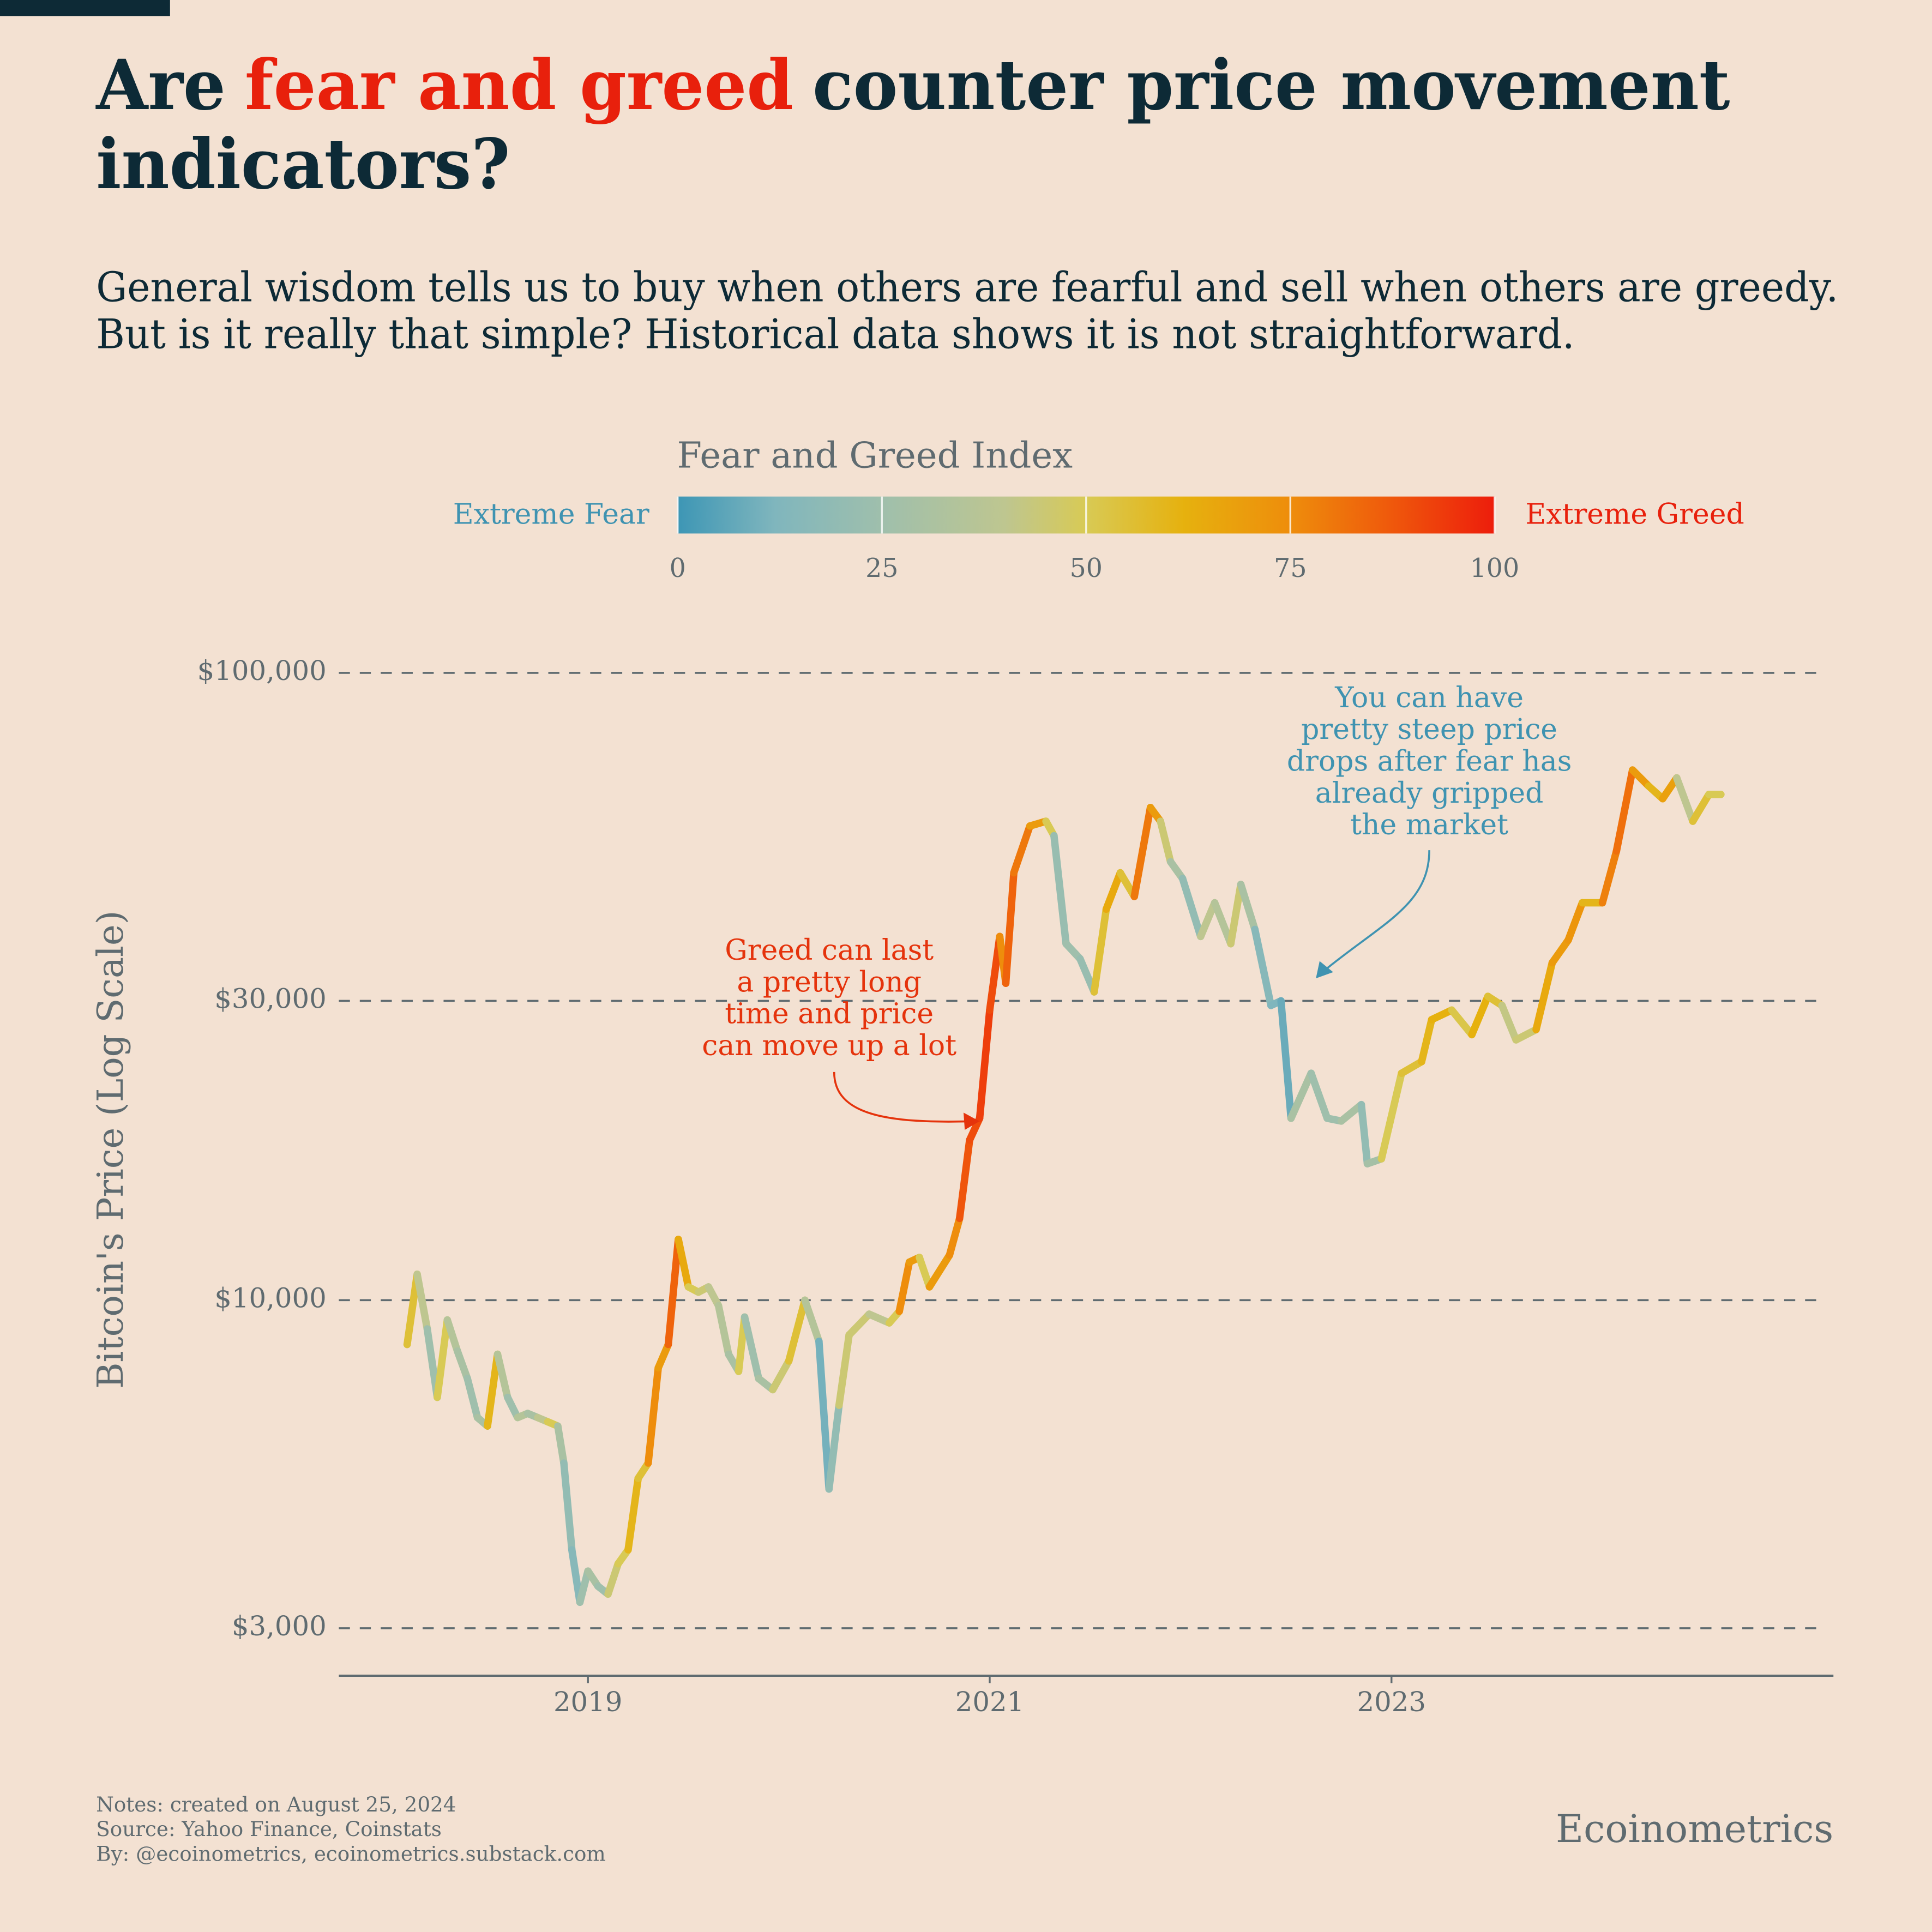 Image resolution: width=1932 pixels, height=1932 pixels. I want to click on colorbar-title: Fear and Greed Index, so click(875, 456).